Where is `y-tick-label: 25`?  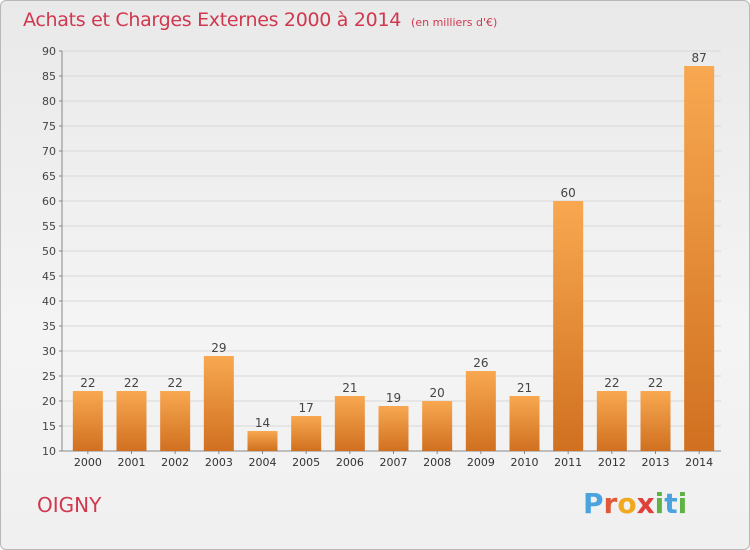
y-tick-label: 25 is located at coordinates (49, 376).